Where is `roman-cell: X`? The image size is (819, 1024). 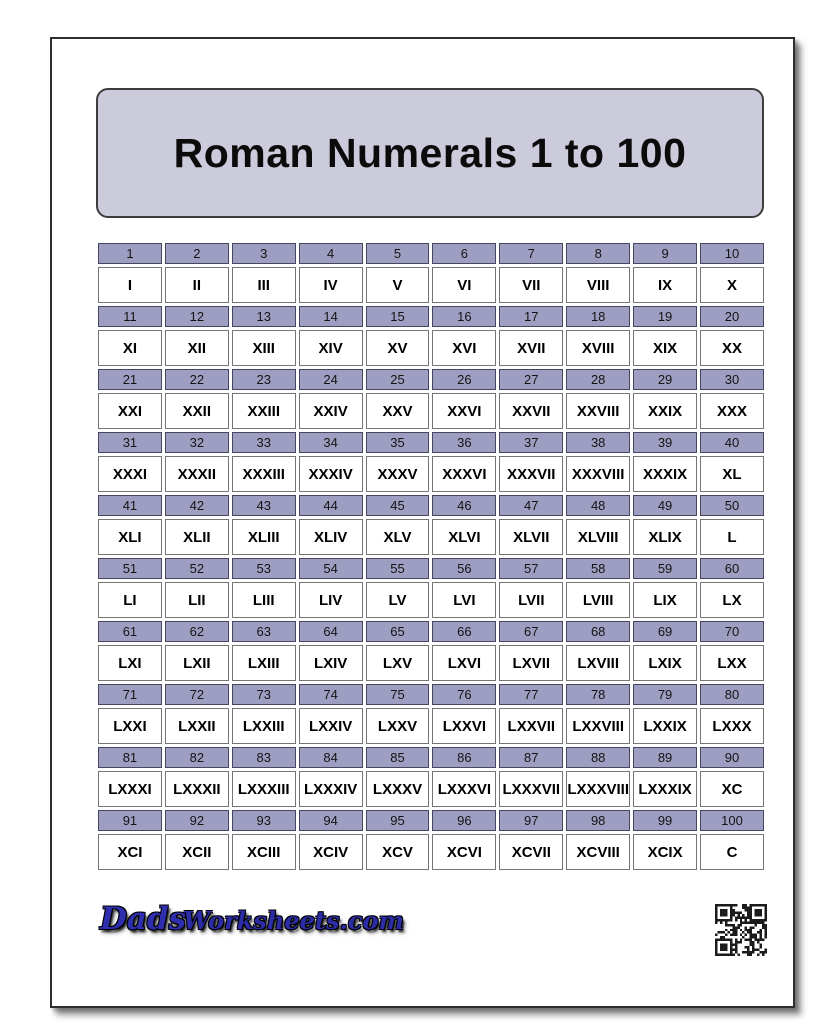 roman-cell: X is located at coordinates (732, 285).